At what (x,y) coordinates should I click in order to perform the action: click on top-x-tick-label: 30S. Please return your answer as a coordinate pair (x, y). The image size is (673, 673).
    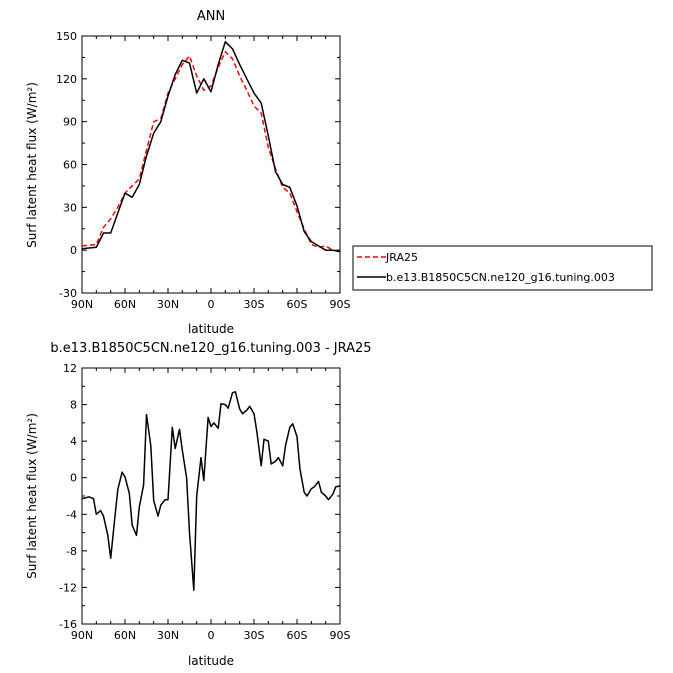
    Looking at the image, I should click on (254, 304).